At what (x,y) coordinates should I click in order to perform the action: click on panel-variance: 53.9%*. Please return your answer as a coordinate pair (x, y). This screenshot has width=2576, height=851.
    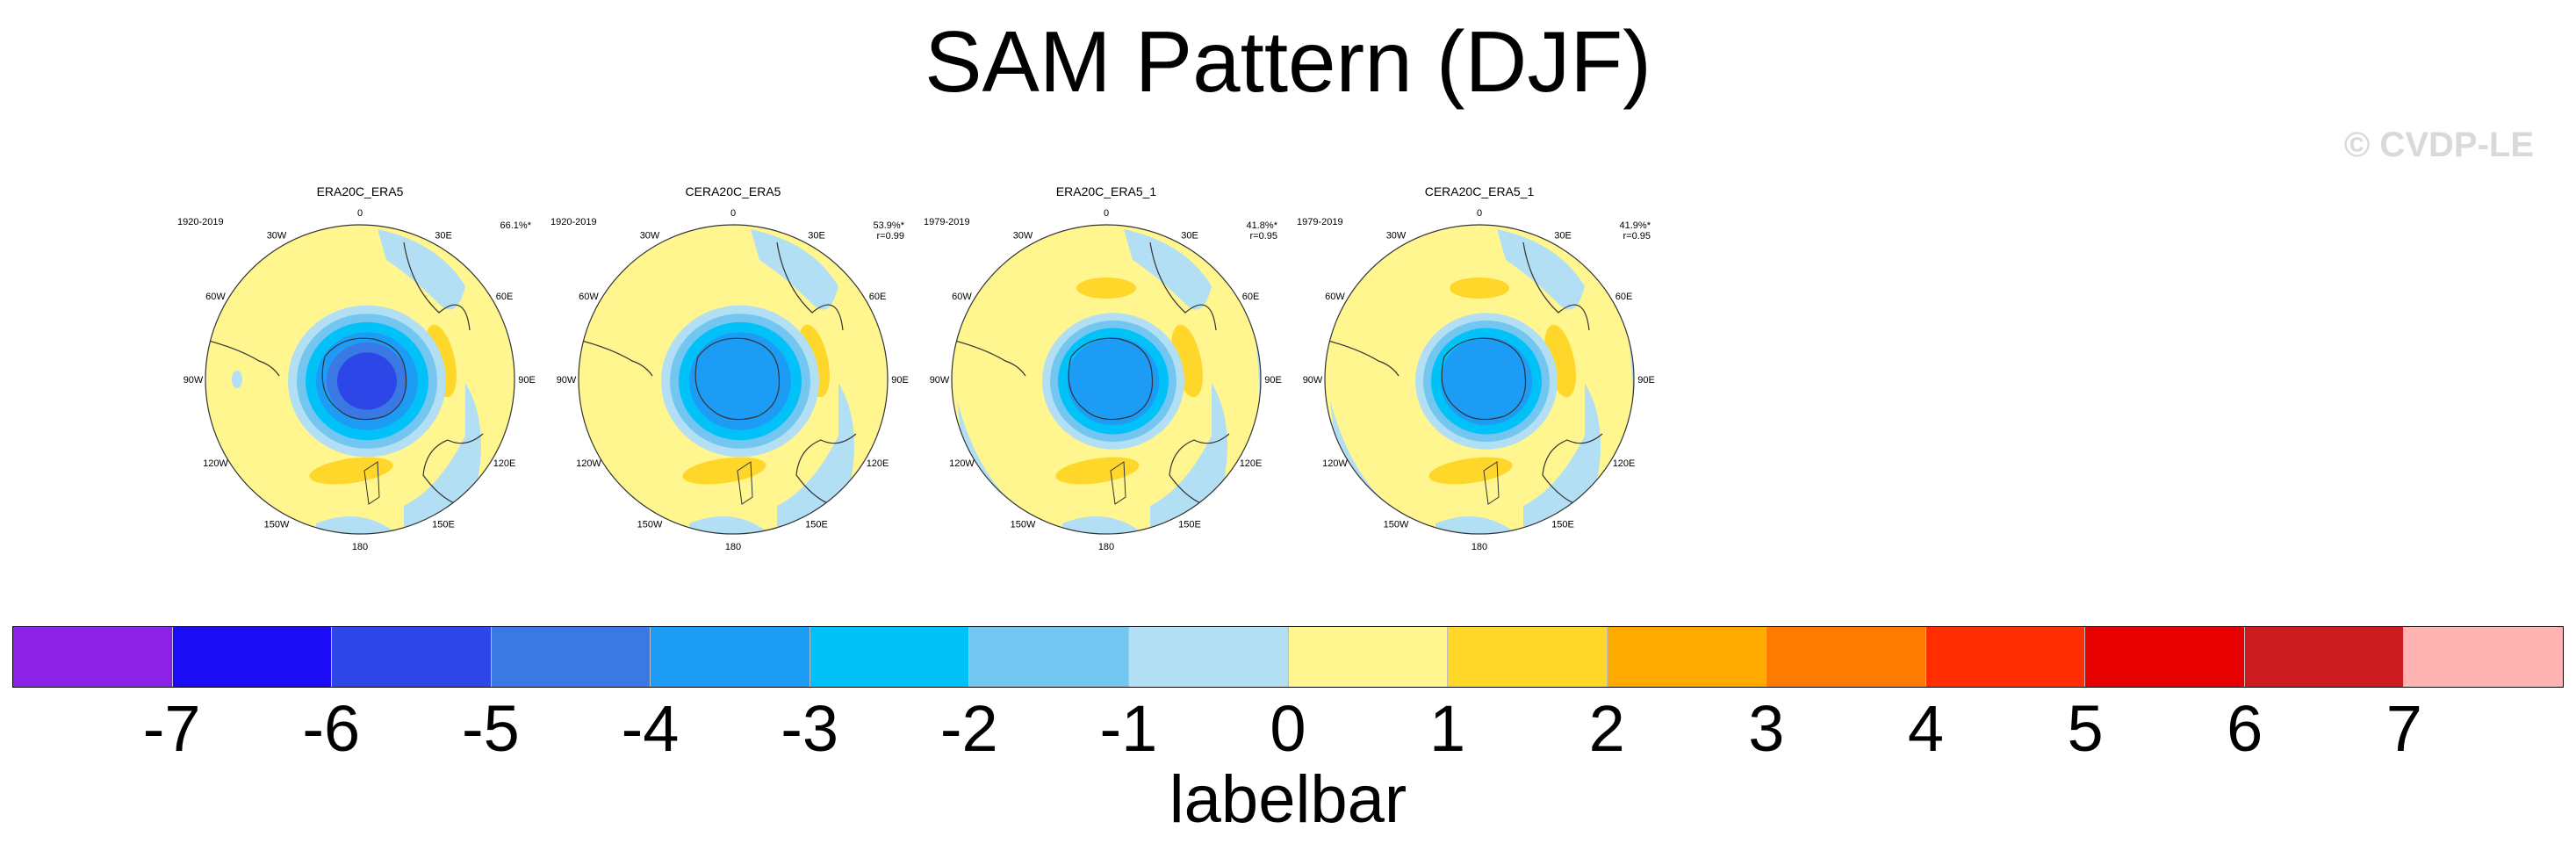
    Looking at the image, I should click on (889, 225).